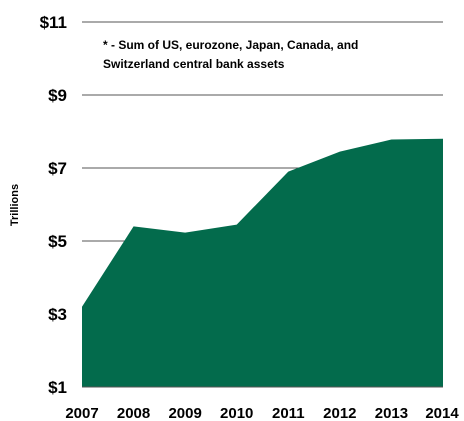 The width and height of the screenshot is (464, 421). What do you see at coordinates (391, 413) in the screenshot?
I see `x-tick-label: 2013` at bounding box center [391, 413].